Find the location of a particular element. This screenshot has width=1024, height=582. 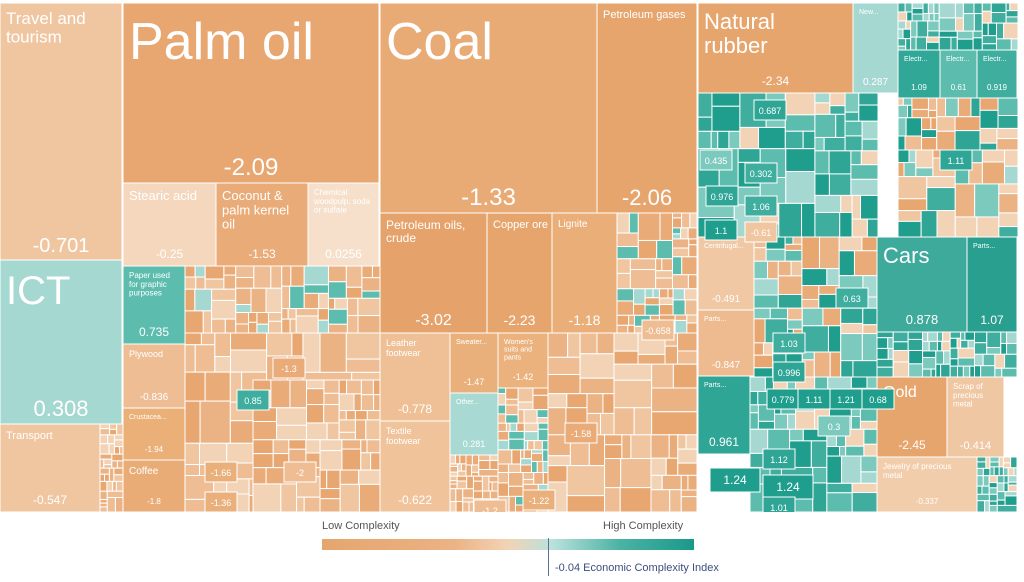

tile-value: -0.701 is located at coordinates (61, 246).